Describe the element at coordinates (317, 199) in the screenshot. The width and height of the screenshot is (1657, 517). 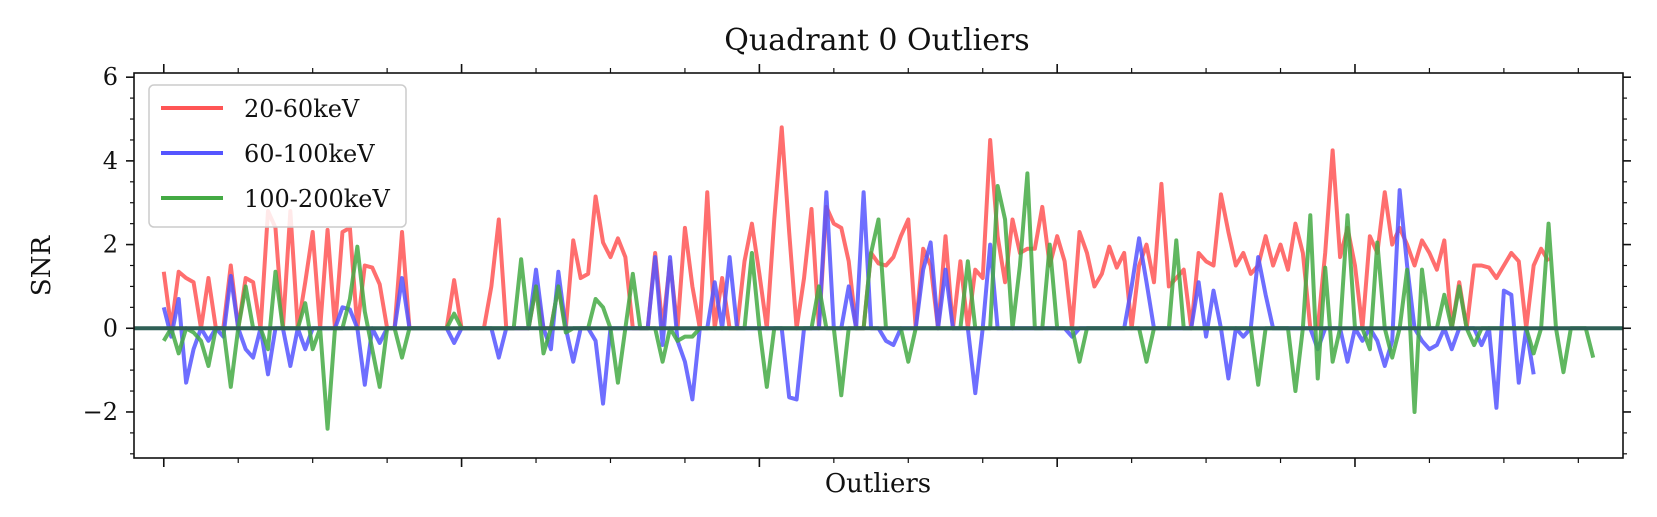
I see `legend-label-2: 100-200keV` at that location.